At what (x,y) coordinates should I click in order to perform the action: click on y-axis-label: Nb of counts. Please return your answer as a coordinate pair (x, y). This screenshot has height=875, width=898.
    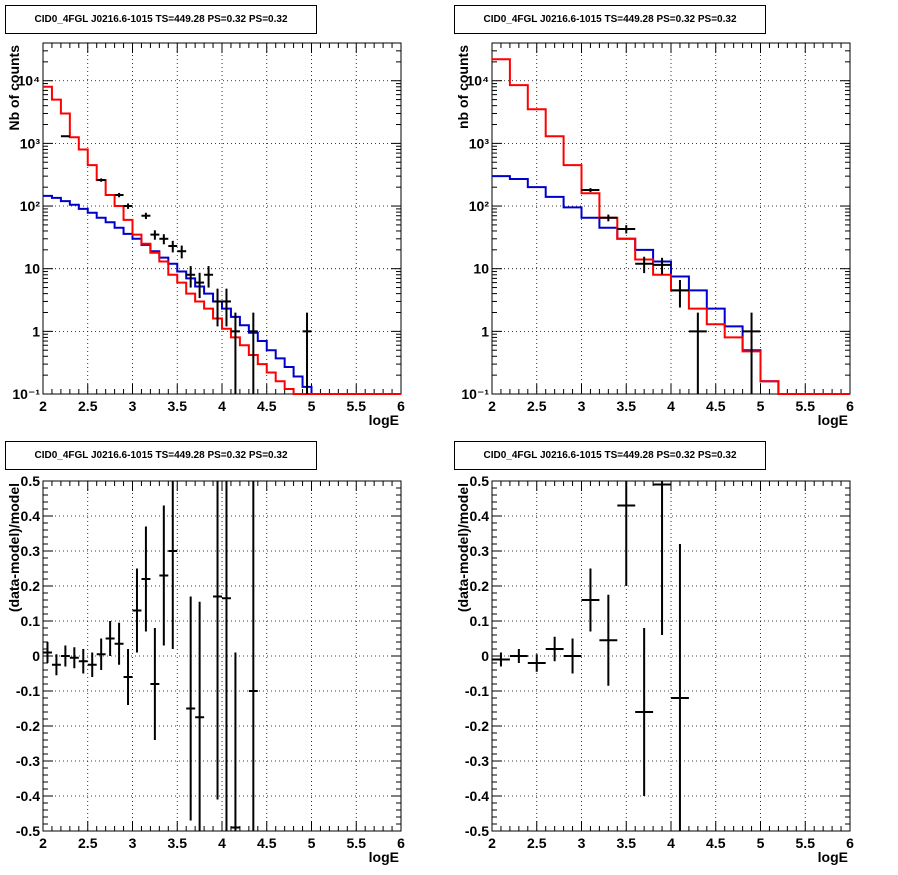
    Looking at the image, I should click on (14, 88).